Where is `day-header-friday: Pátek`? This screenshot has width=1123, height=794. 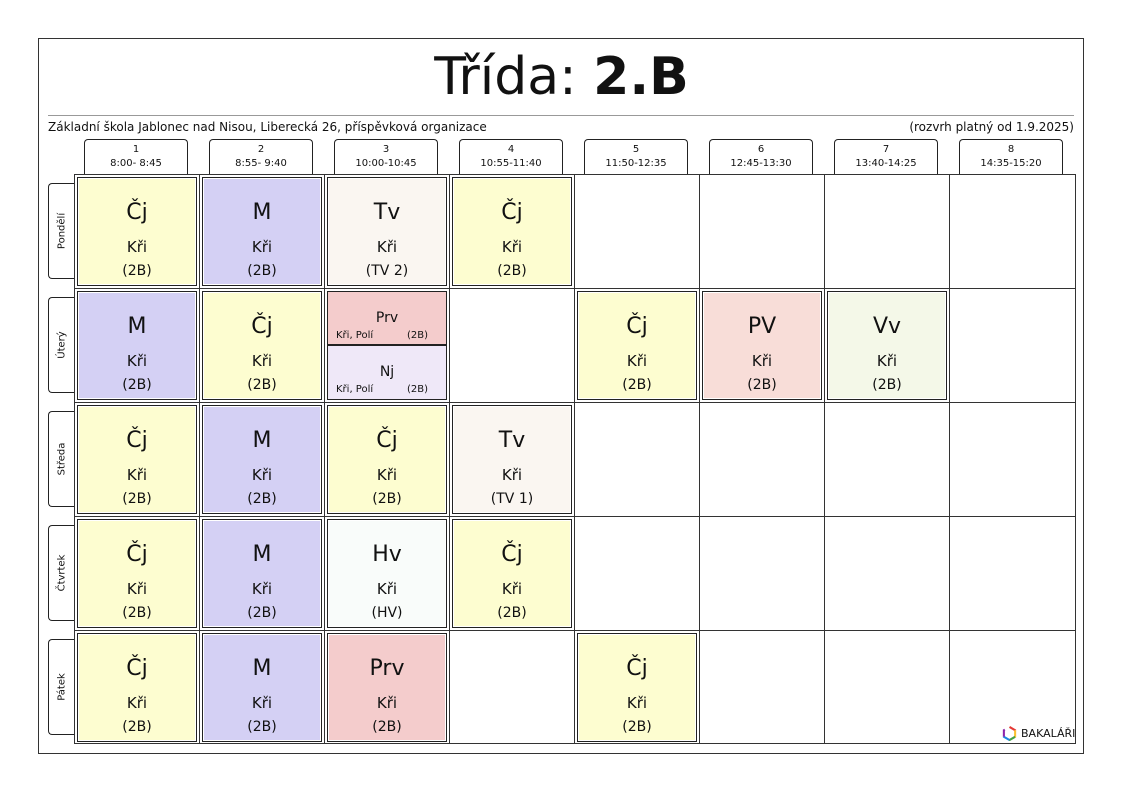
day-header-friday: Pátek is located at coordinates (61, 687).